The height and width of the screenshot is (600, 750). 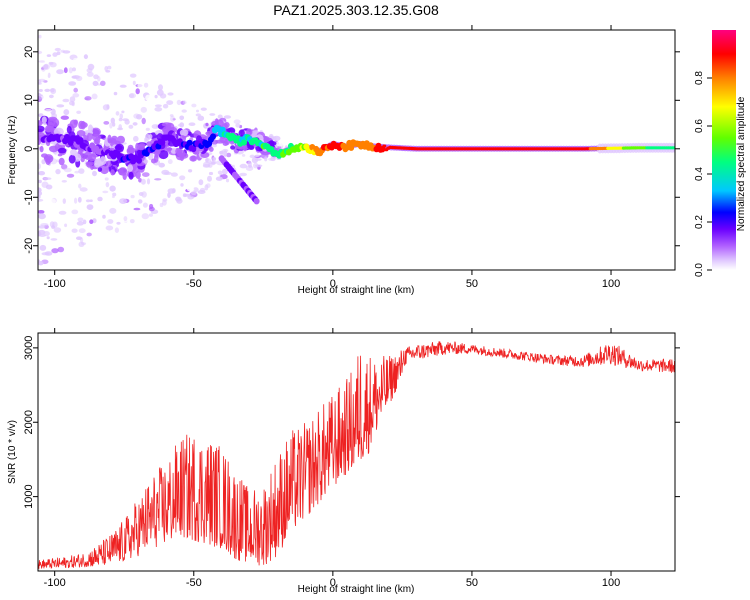 What do you see at coordinates (29, 422) in the screenshot?
I see `snr-y-tick-label: 2000` at bounding box center [29, 422].